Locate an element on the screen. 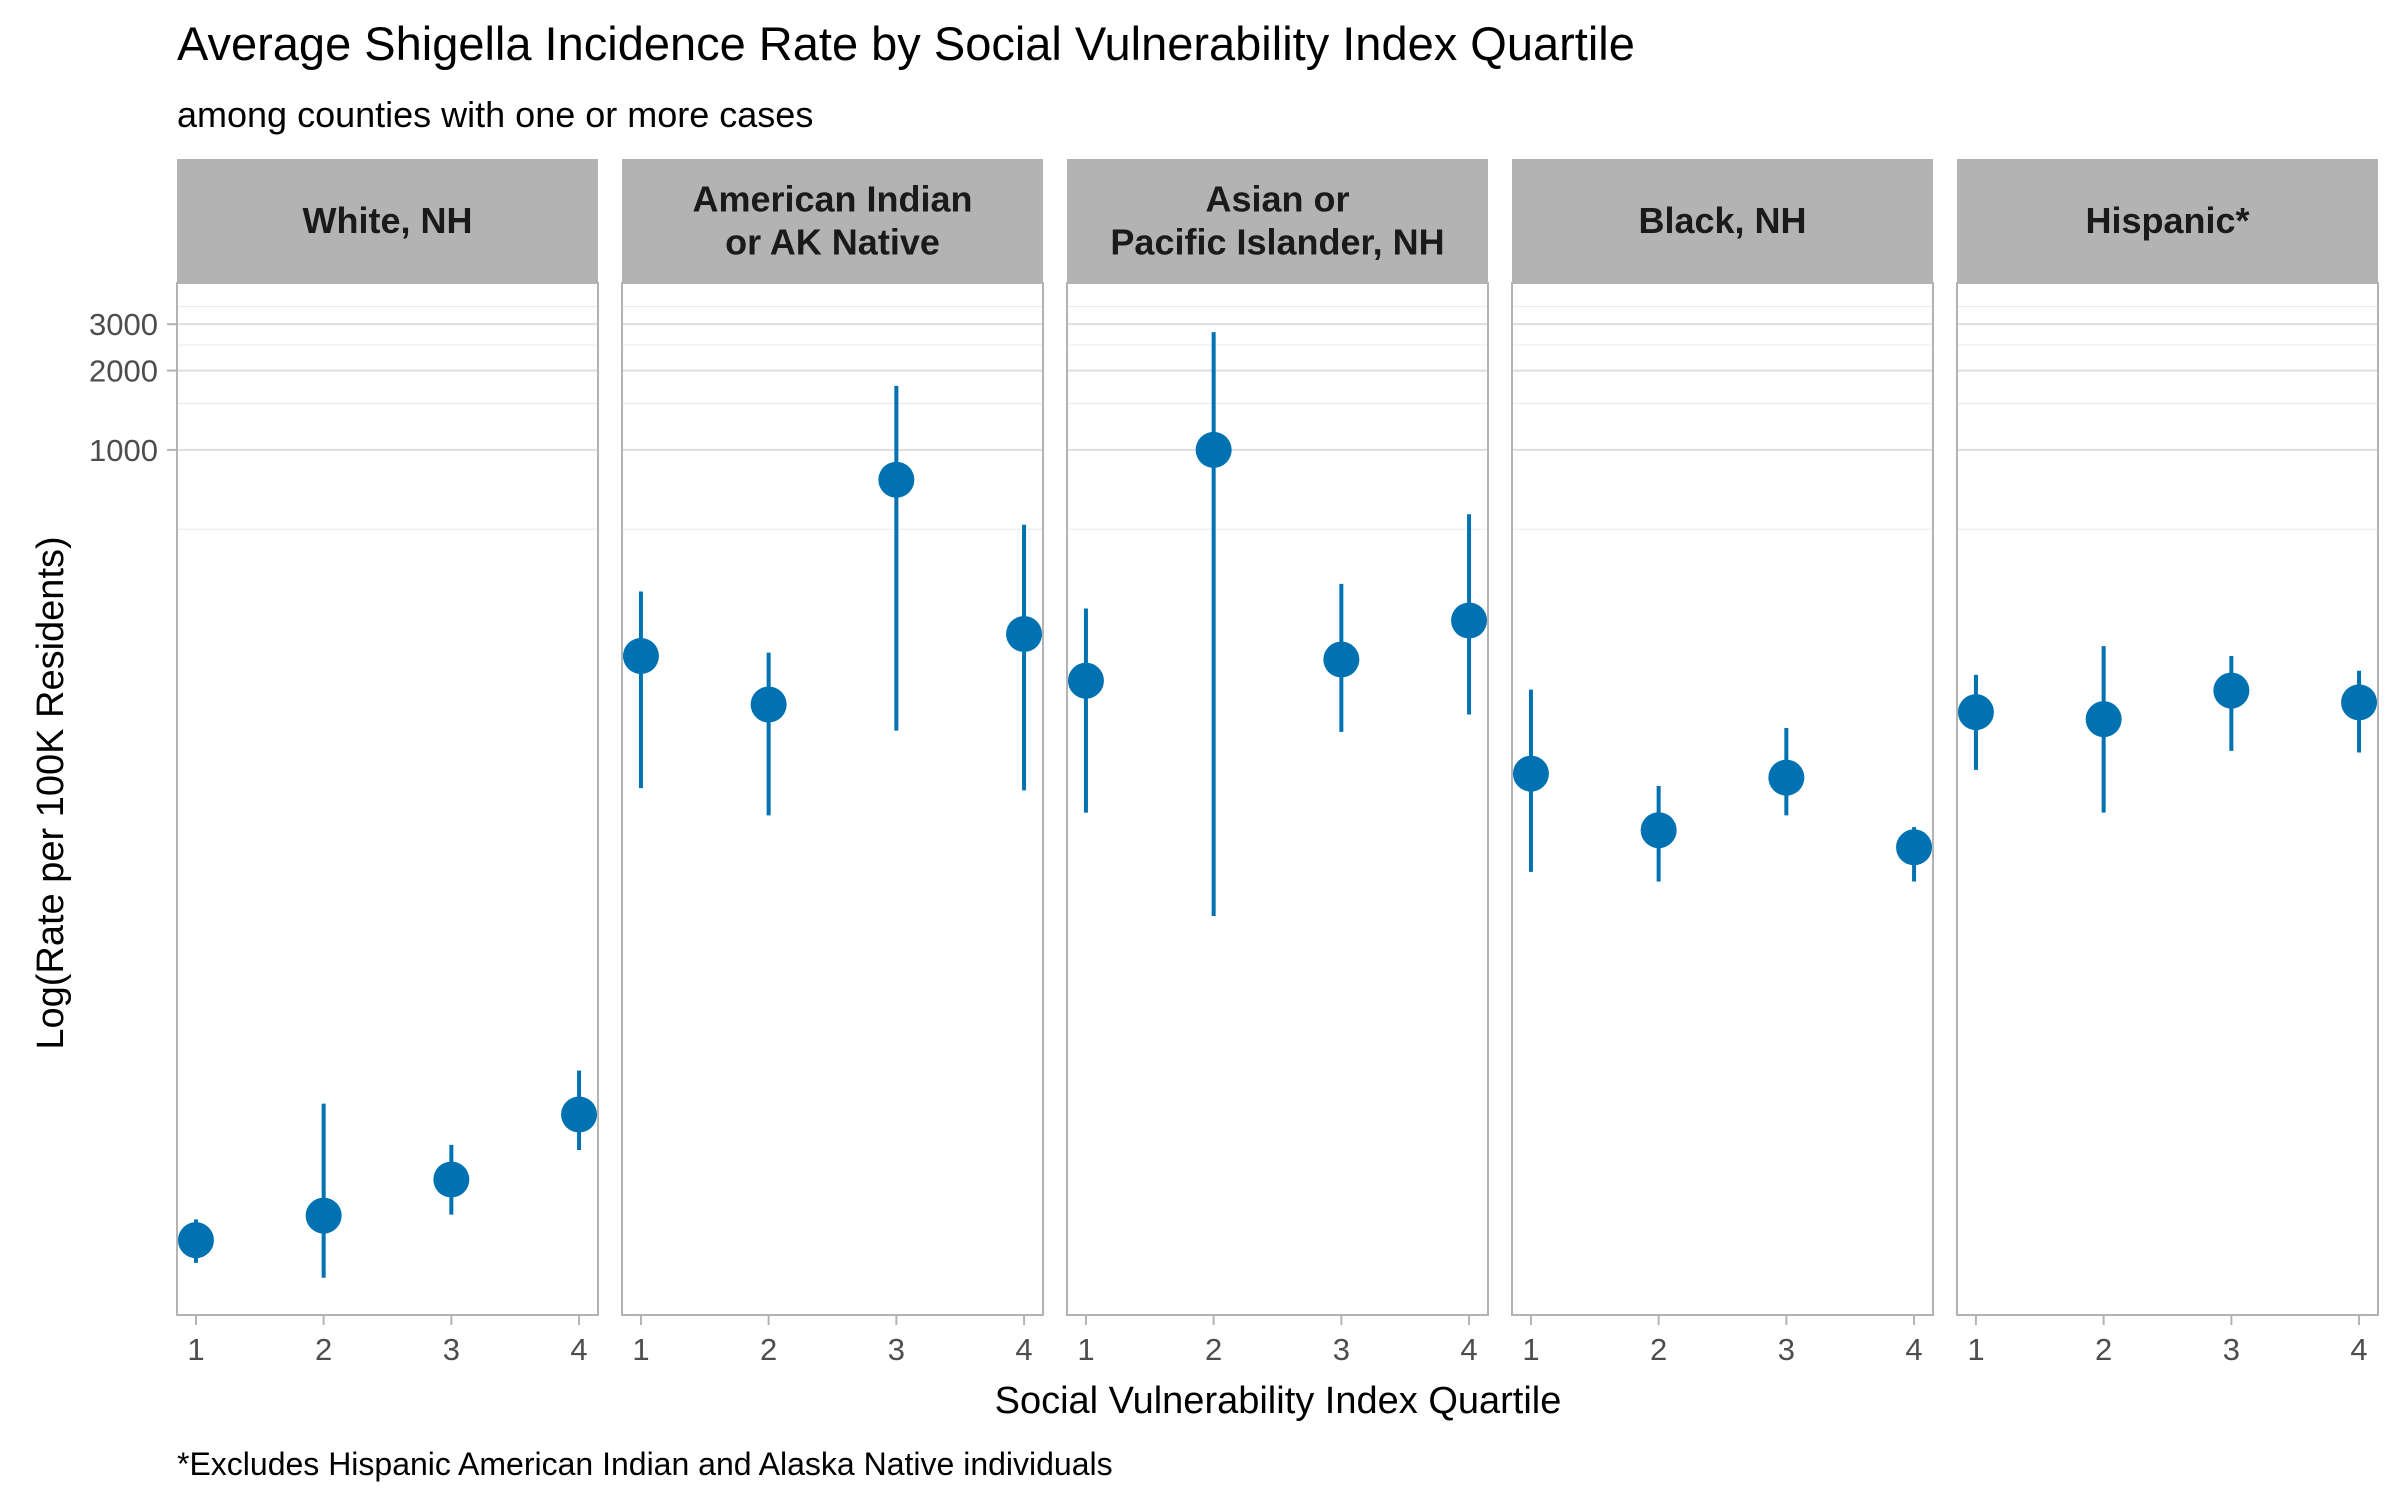  facet-panel: American Indian or AK Native 1 2 3 4 is located at coordinates (832, 763).